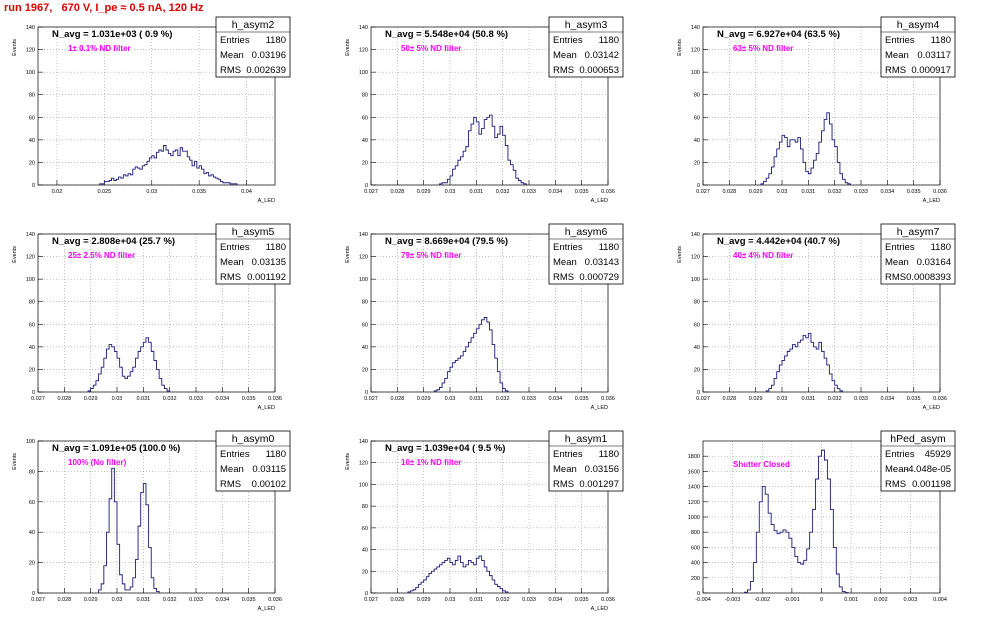 Image resolution: width=996 pixels, height=622 pixels. I want to click on stats-value-mean: 0.03115, so click(269, 469).